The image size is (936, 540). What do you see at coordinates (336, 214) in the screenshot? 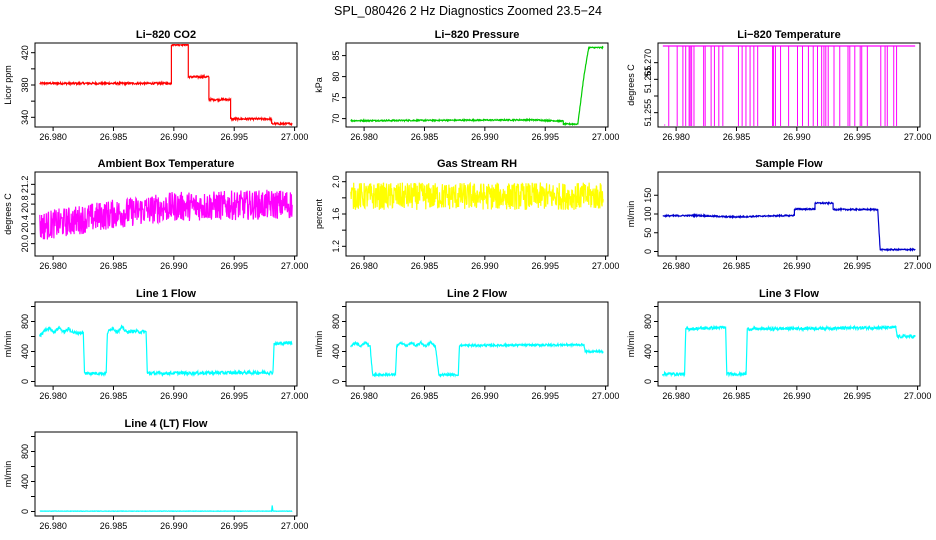
I see `y-tick-label: 1.6` at bounding box center [336, 214].